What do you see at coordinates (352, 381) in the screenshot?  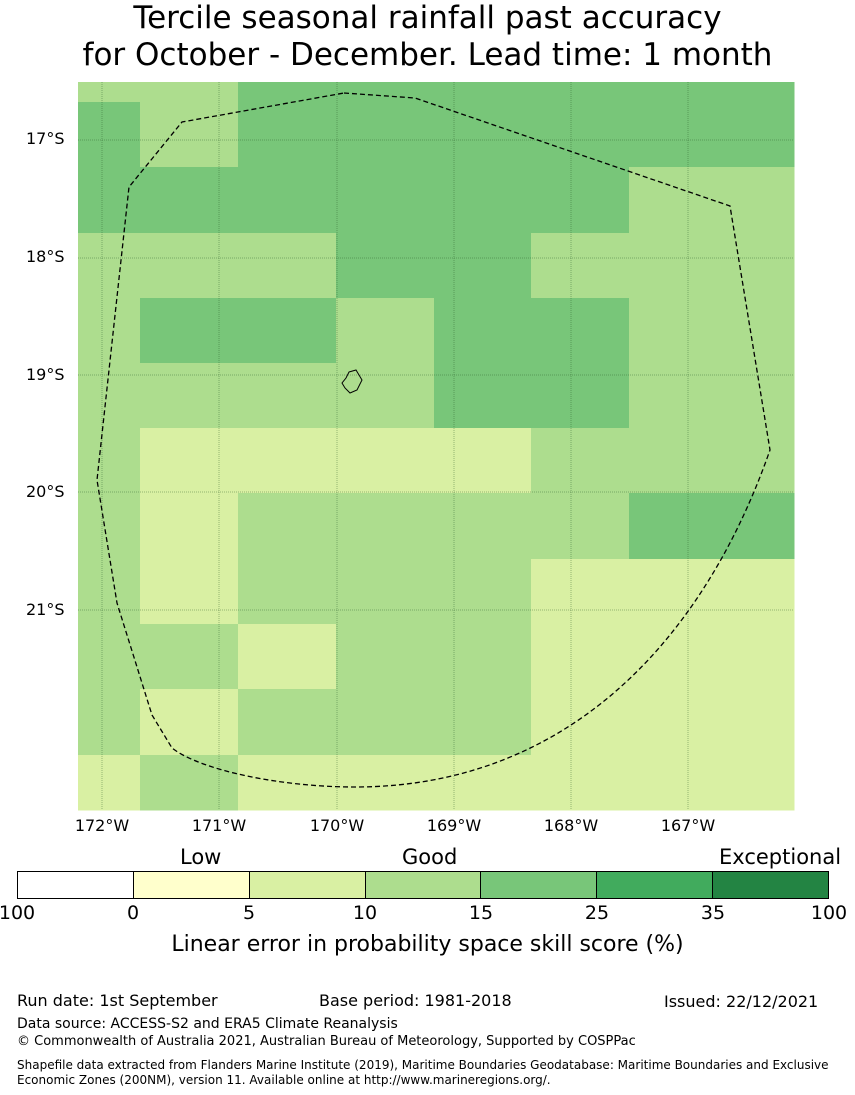 I see `island-outline` at bounding box center [352, 381].